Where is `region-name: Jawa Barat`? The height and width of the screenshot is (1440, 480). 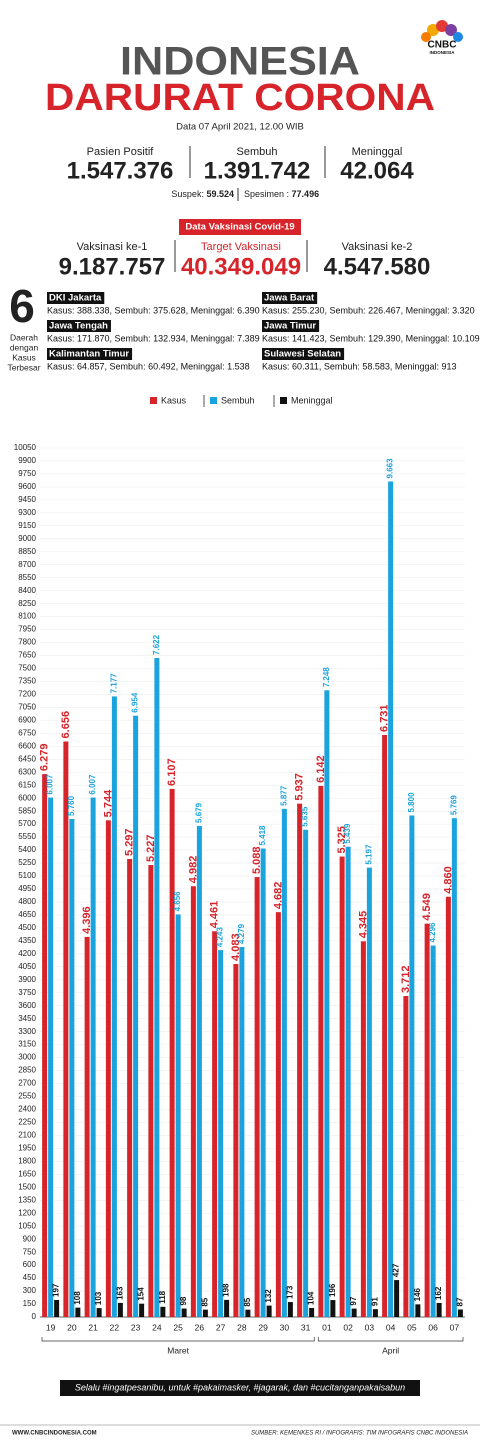
region-name: Jawa Barat is located at coordinates (289, 298).